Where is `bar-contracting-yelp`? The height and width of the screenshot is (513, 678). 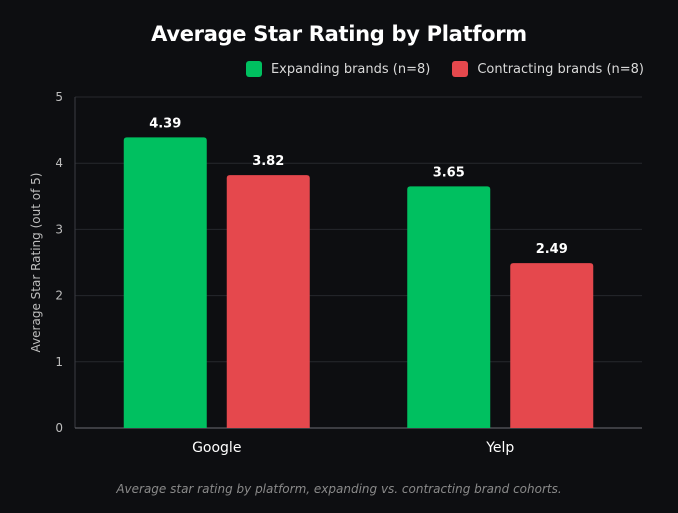 bar-contracting-yelp is located at coordinates (552, 345).